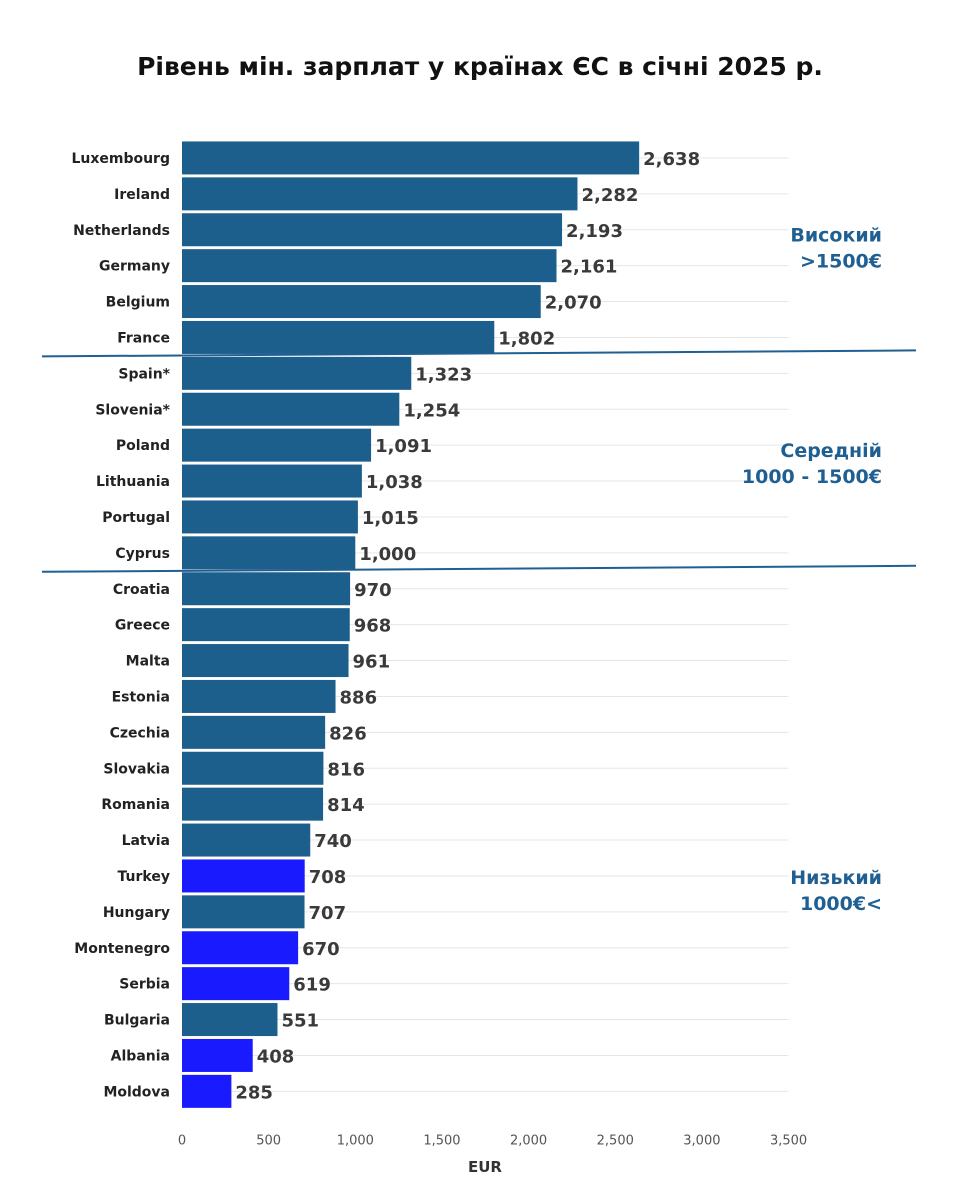 The height and width of the screenshot is (1200, 960). I want to click on category-label: Slovakia, so click(136, 769).